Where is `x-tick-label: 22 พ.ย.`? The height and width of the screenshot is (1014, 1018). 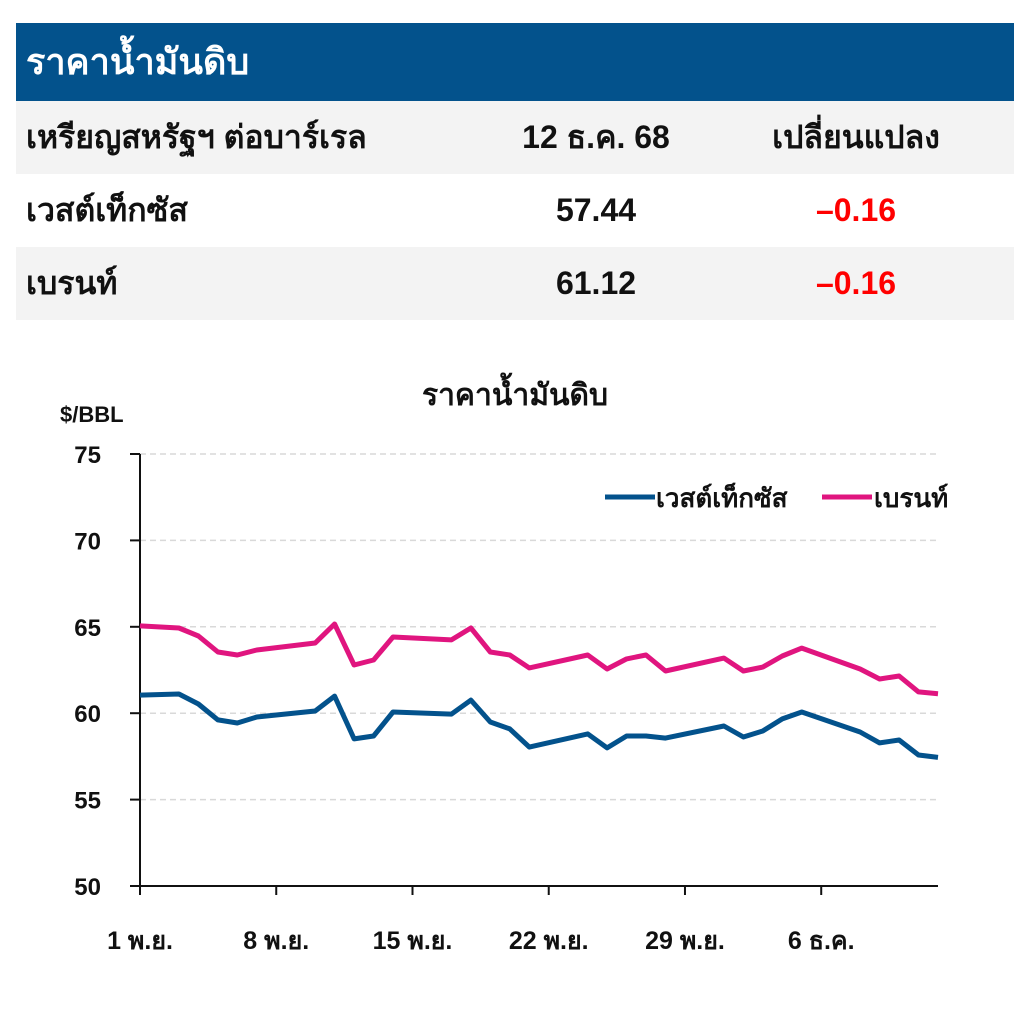
x-tick-label: 22 พ.ย. is located at coordinates (549, 941).